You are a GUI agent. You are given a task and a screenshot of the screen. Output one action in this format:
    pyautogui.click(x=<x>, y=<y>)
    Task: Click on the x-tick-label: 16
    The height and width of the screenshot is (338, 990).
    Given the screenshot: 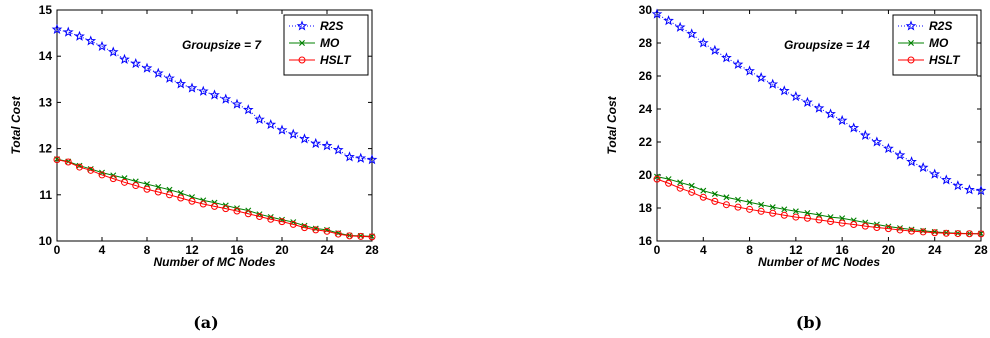 What is the action you would take?
    pyautogui.click(x=842, y=250)
    